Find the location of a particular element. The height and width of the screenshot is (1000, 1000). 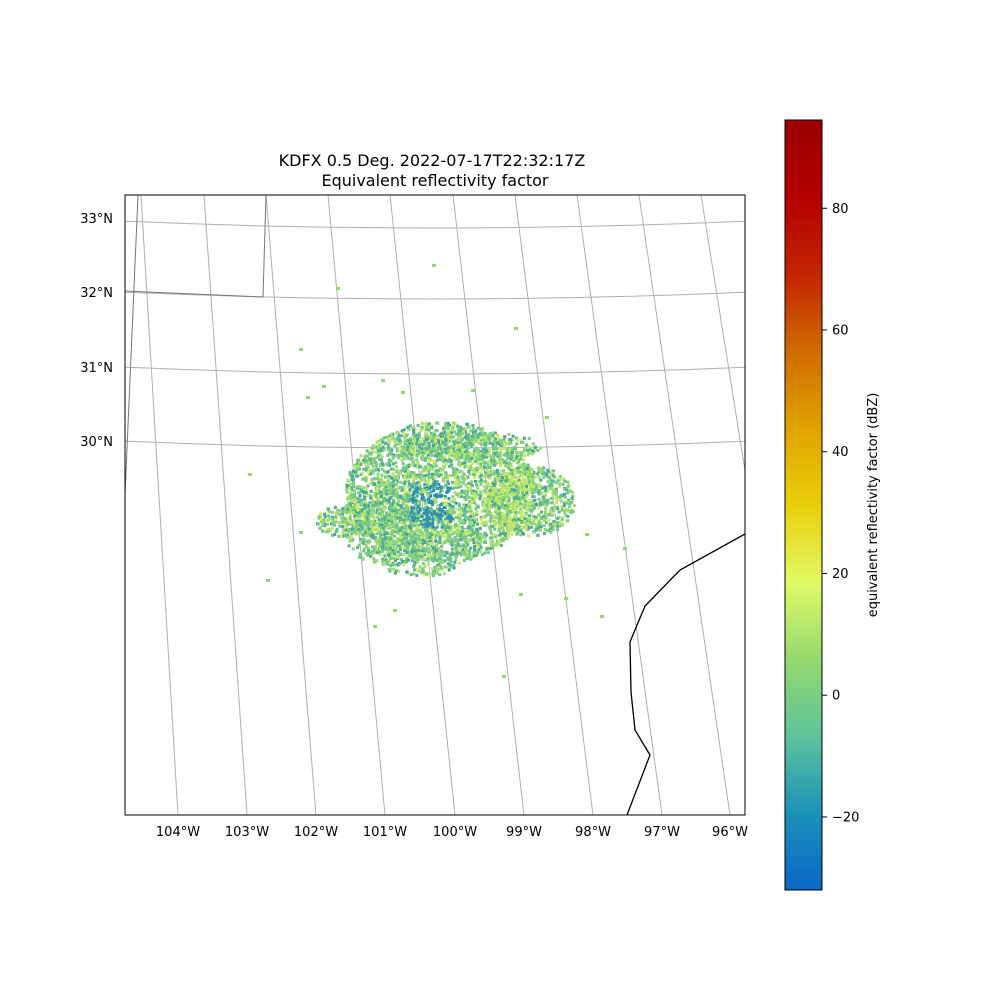

latitude-gridline is located at coordinates (435, 295).